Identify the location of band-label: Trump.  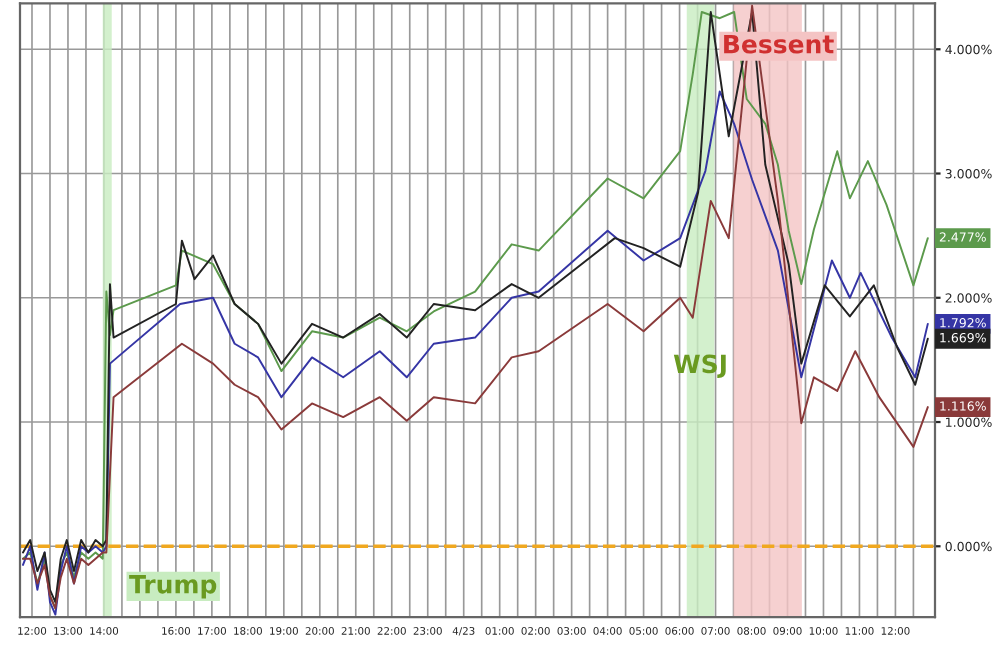
(173, 587).